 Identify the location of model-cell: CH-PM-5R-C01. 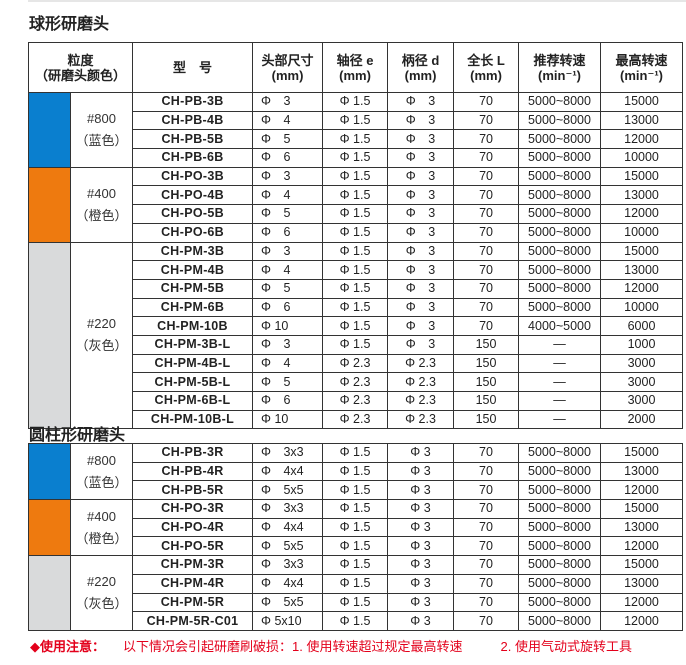
(192, 621).